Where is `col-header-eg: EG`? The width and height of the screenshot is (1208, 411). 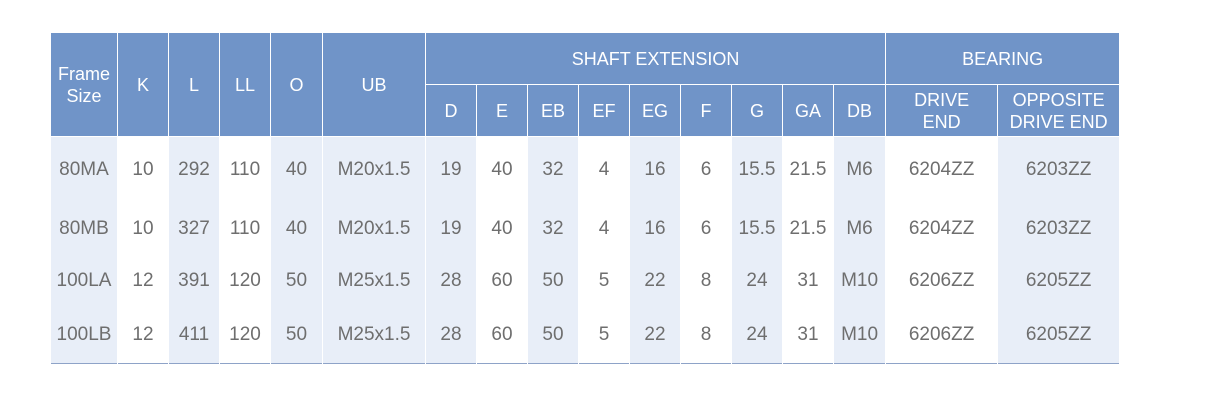 col-header-eg: EG is located at coordinates (655, 110).